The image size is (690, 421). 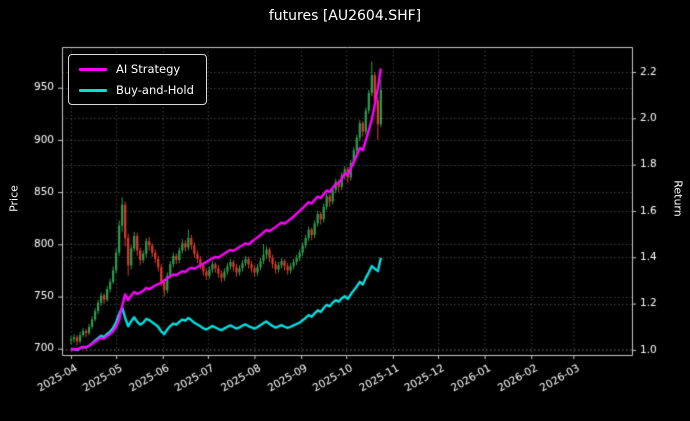 What do you see at coordinates (148, 69) in the screenshot?
I see `legend-label: AI Strategy` at bounding box center [148, 69].